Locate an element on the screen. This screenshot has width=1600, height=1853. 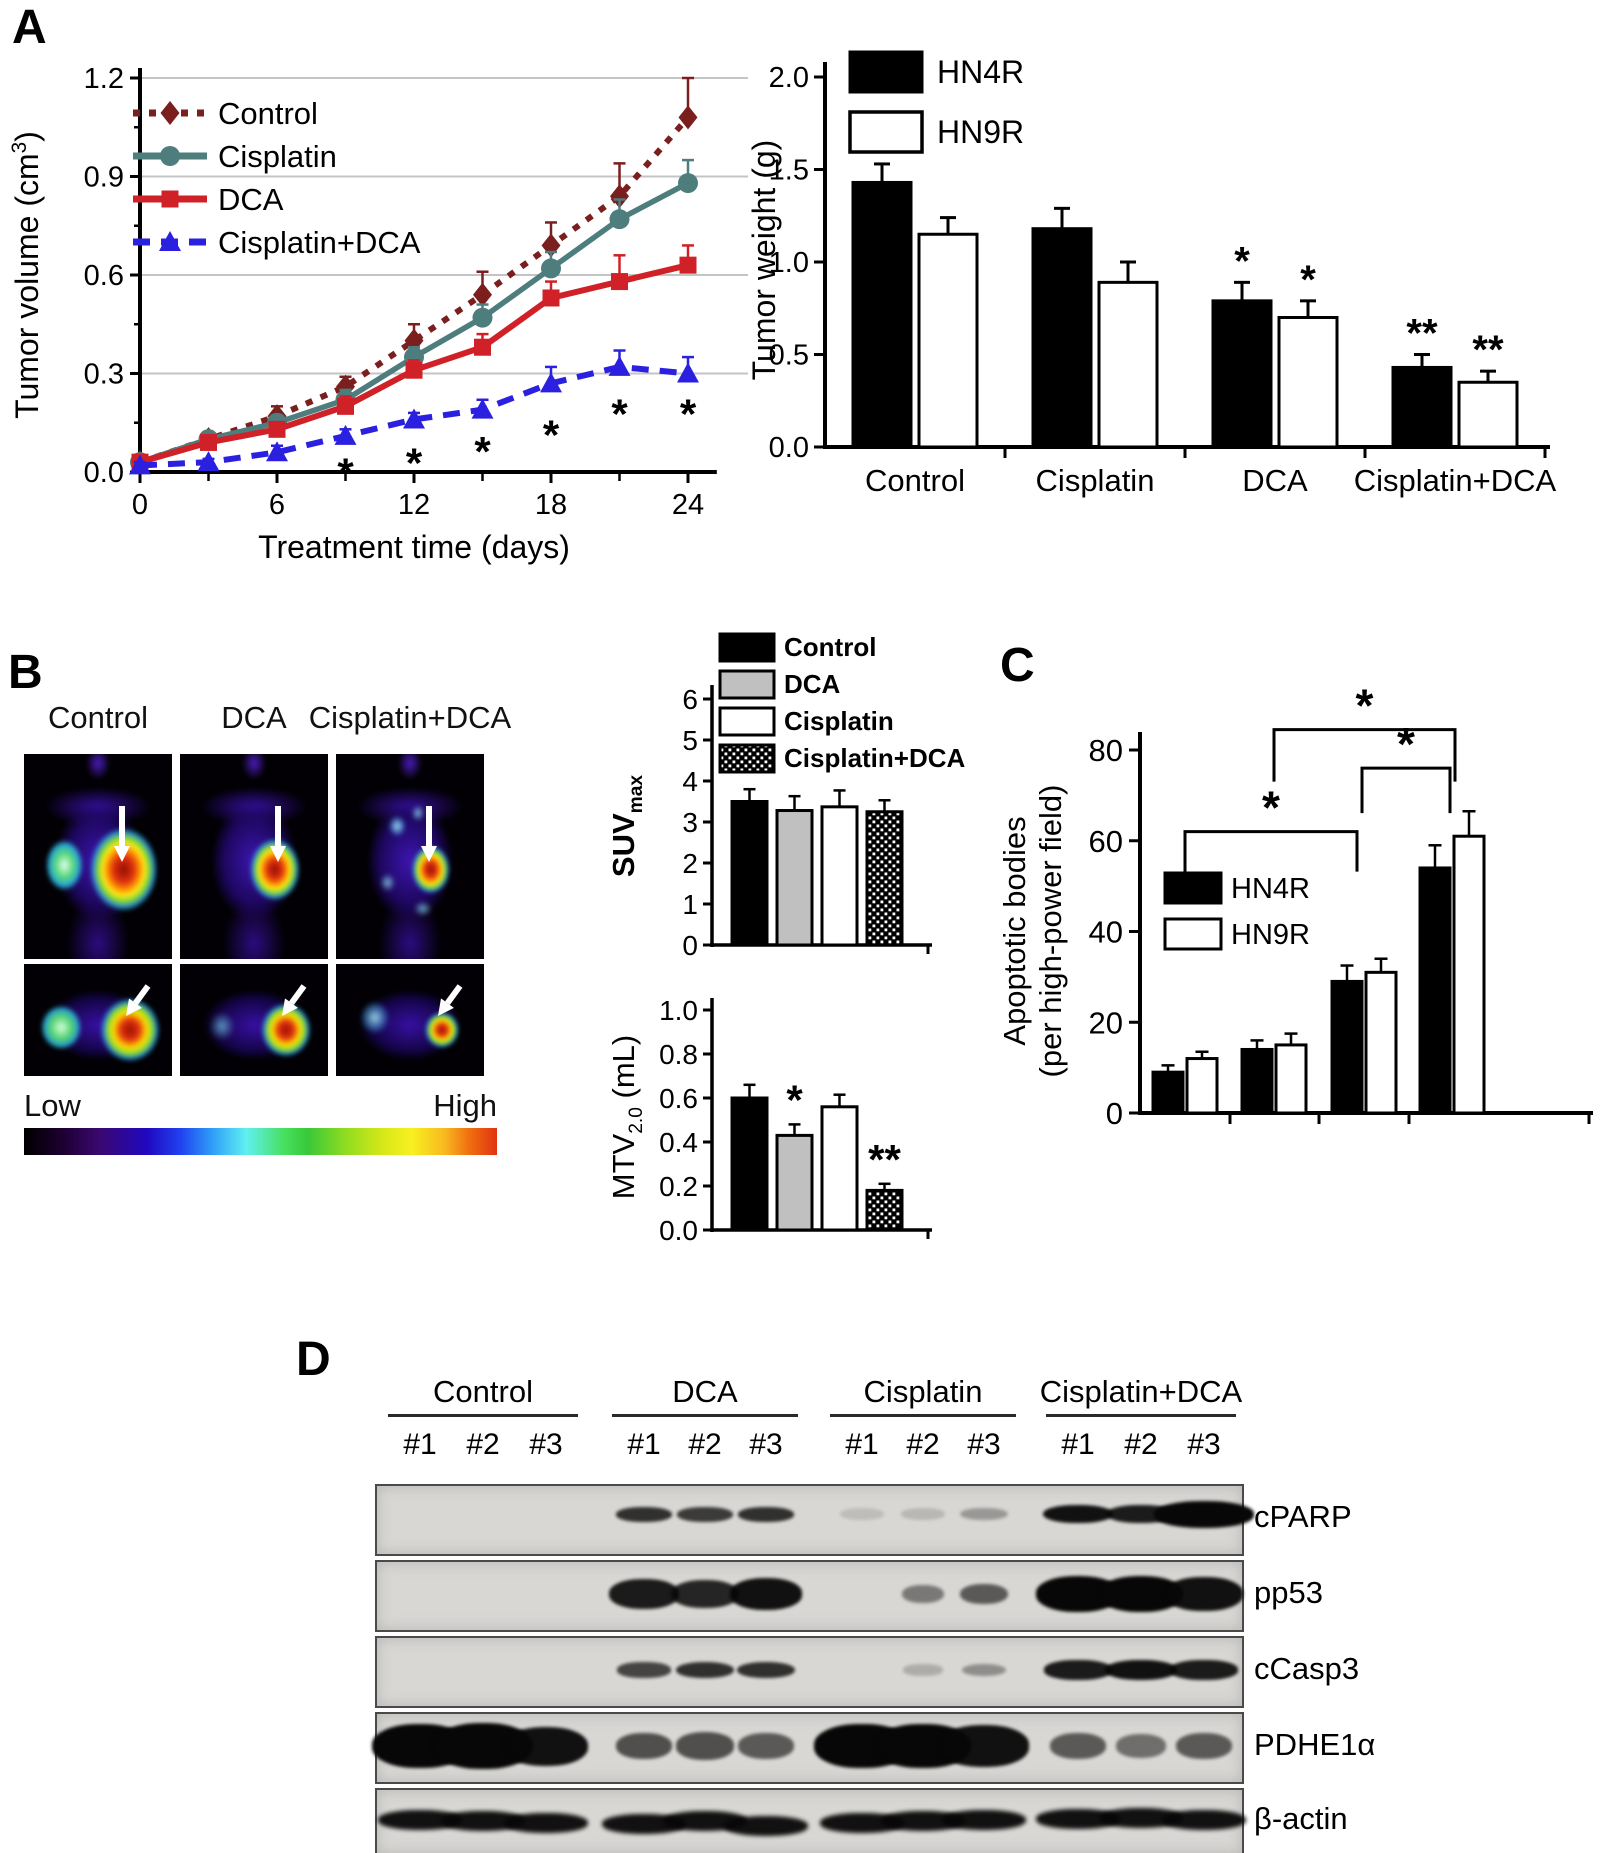
blot-row-label: pp53 is located at coordinates (1288, 1592).